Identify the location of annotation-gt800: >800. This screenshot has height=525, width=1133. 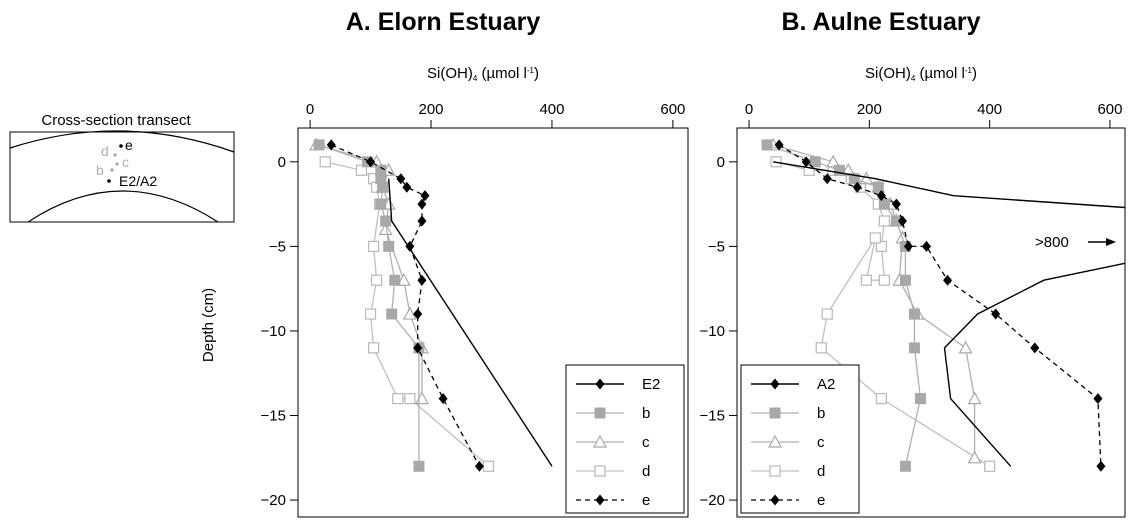
(1052, 242).